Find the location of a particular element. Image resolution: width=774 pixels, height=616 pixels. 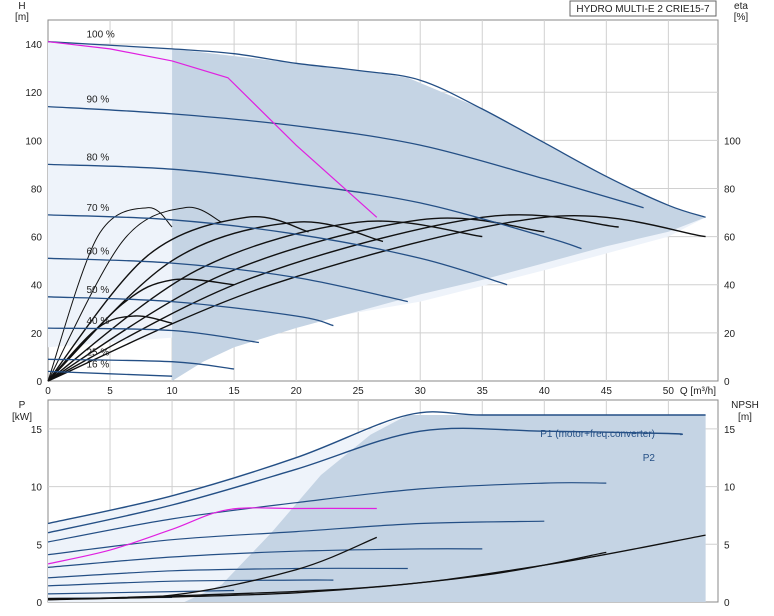

power-series-curve is located at coordinates (365, 480).